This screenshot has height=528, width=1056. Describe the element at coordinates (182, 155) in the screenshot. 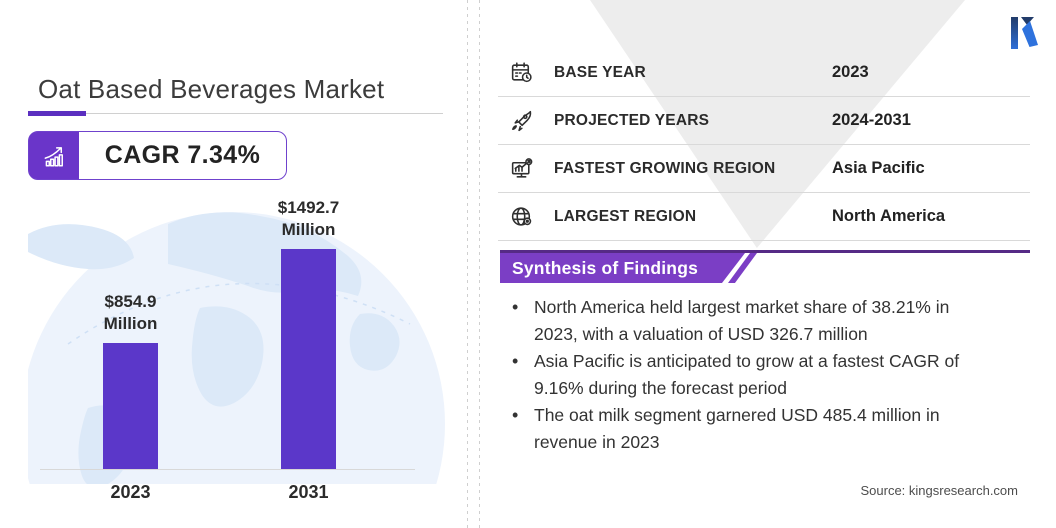

I see `cagr-value-label: CAGR 7.34%` at that location.